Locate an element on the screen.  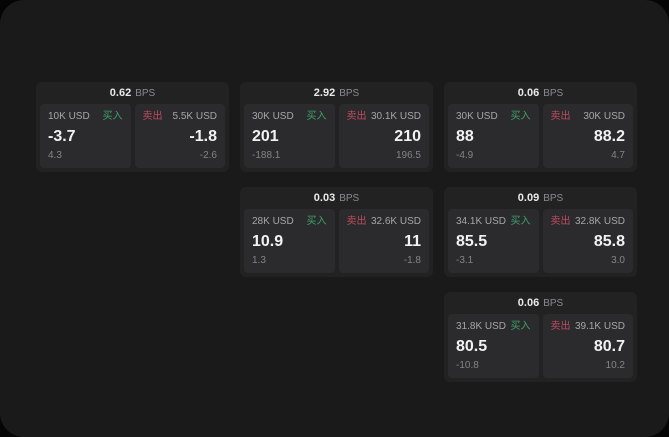
quote-card-header: 0.03 BPS is located at coordinates (336, 198).